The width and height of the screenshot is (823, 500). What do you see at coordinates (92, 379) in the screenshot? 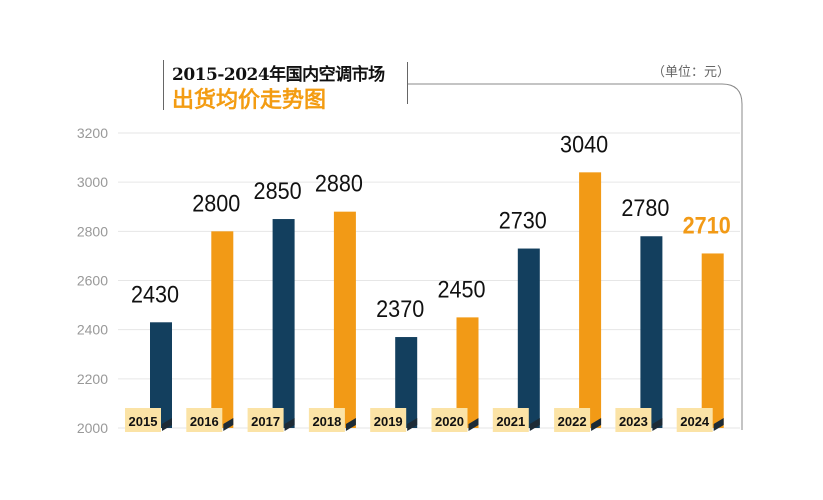
I see `y-tick-label: 2200` at bounding box center [92, 379].